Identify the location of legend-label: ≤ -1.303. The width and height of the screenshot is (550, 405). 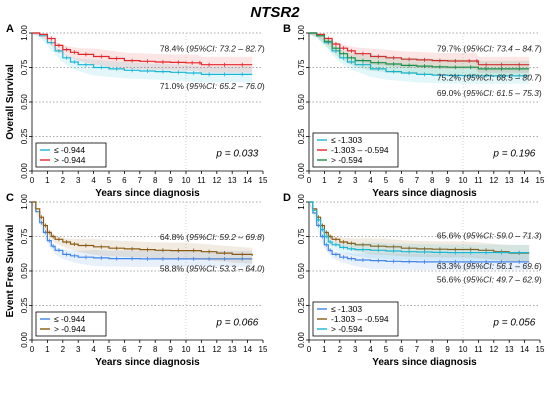
(346, 140).